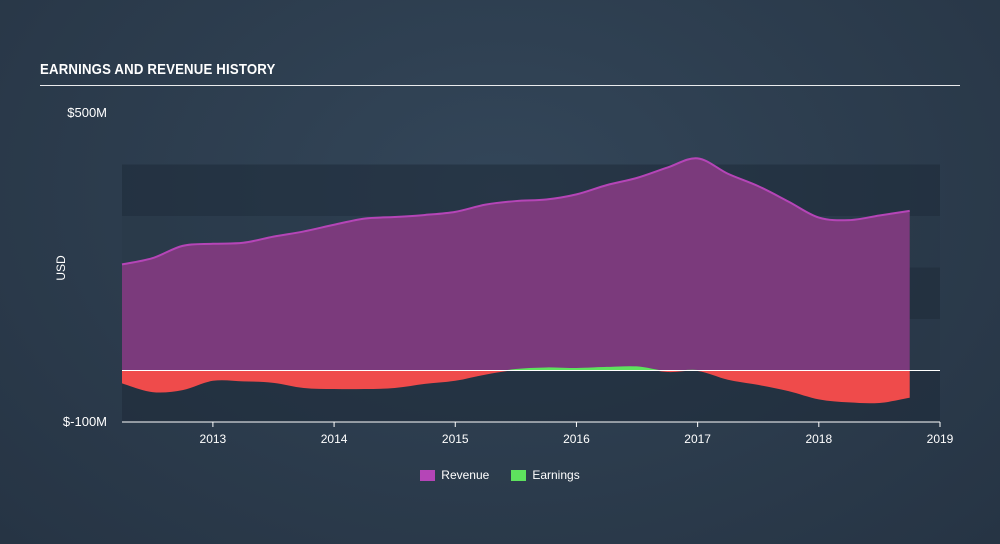  Describe the element at coordinates (334, 439) in the screenshot. I see `x-tick-label-2014: 2014` at that location.